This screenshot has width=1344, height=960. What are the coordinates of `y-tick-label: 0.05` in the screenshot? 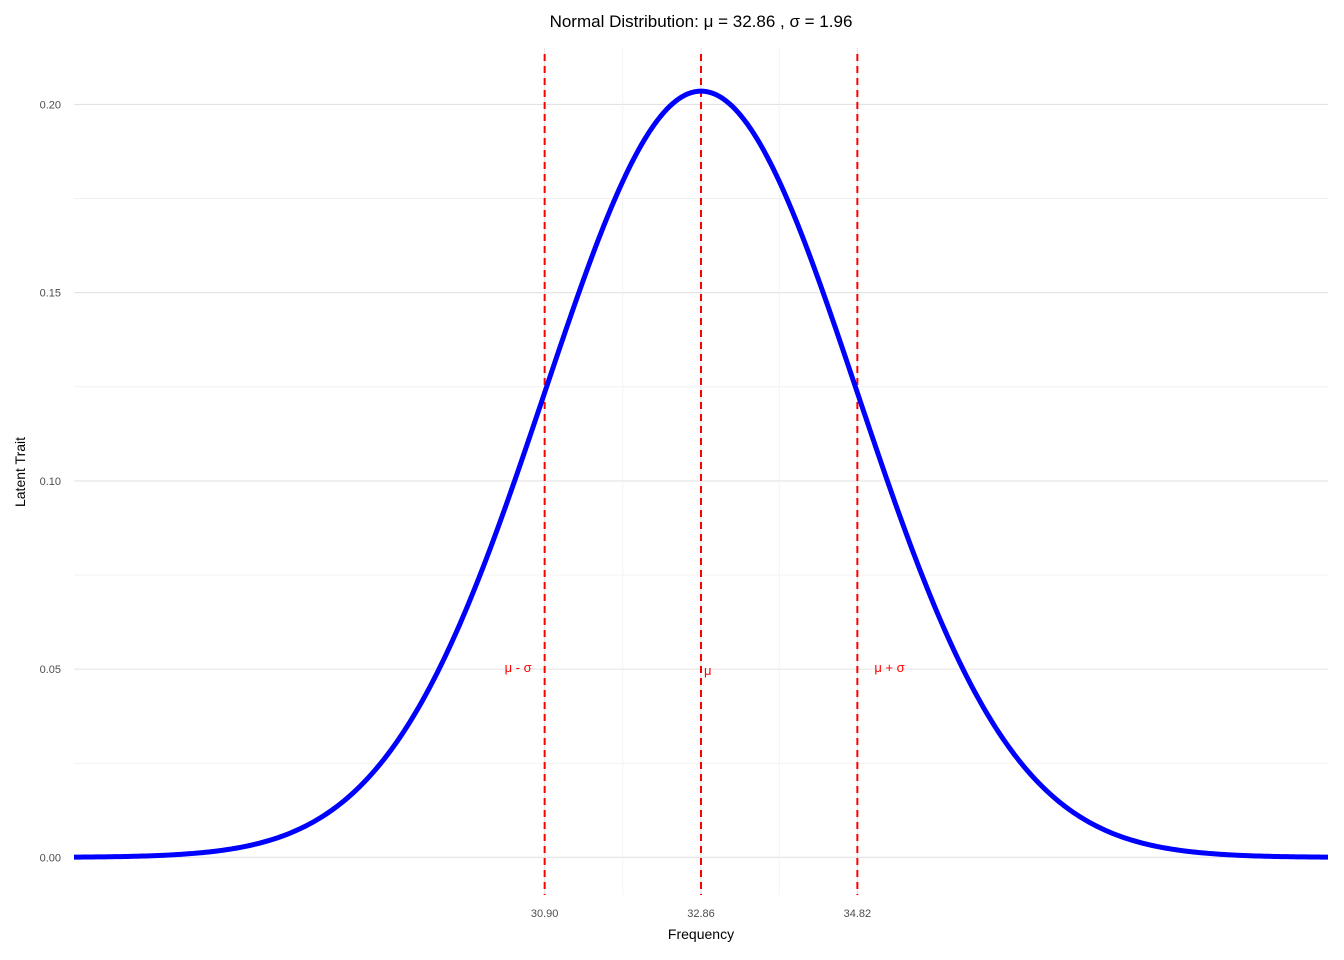 It's located at (50, 670).